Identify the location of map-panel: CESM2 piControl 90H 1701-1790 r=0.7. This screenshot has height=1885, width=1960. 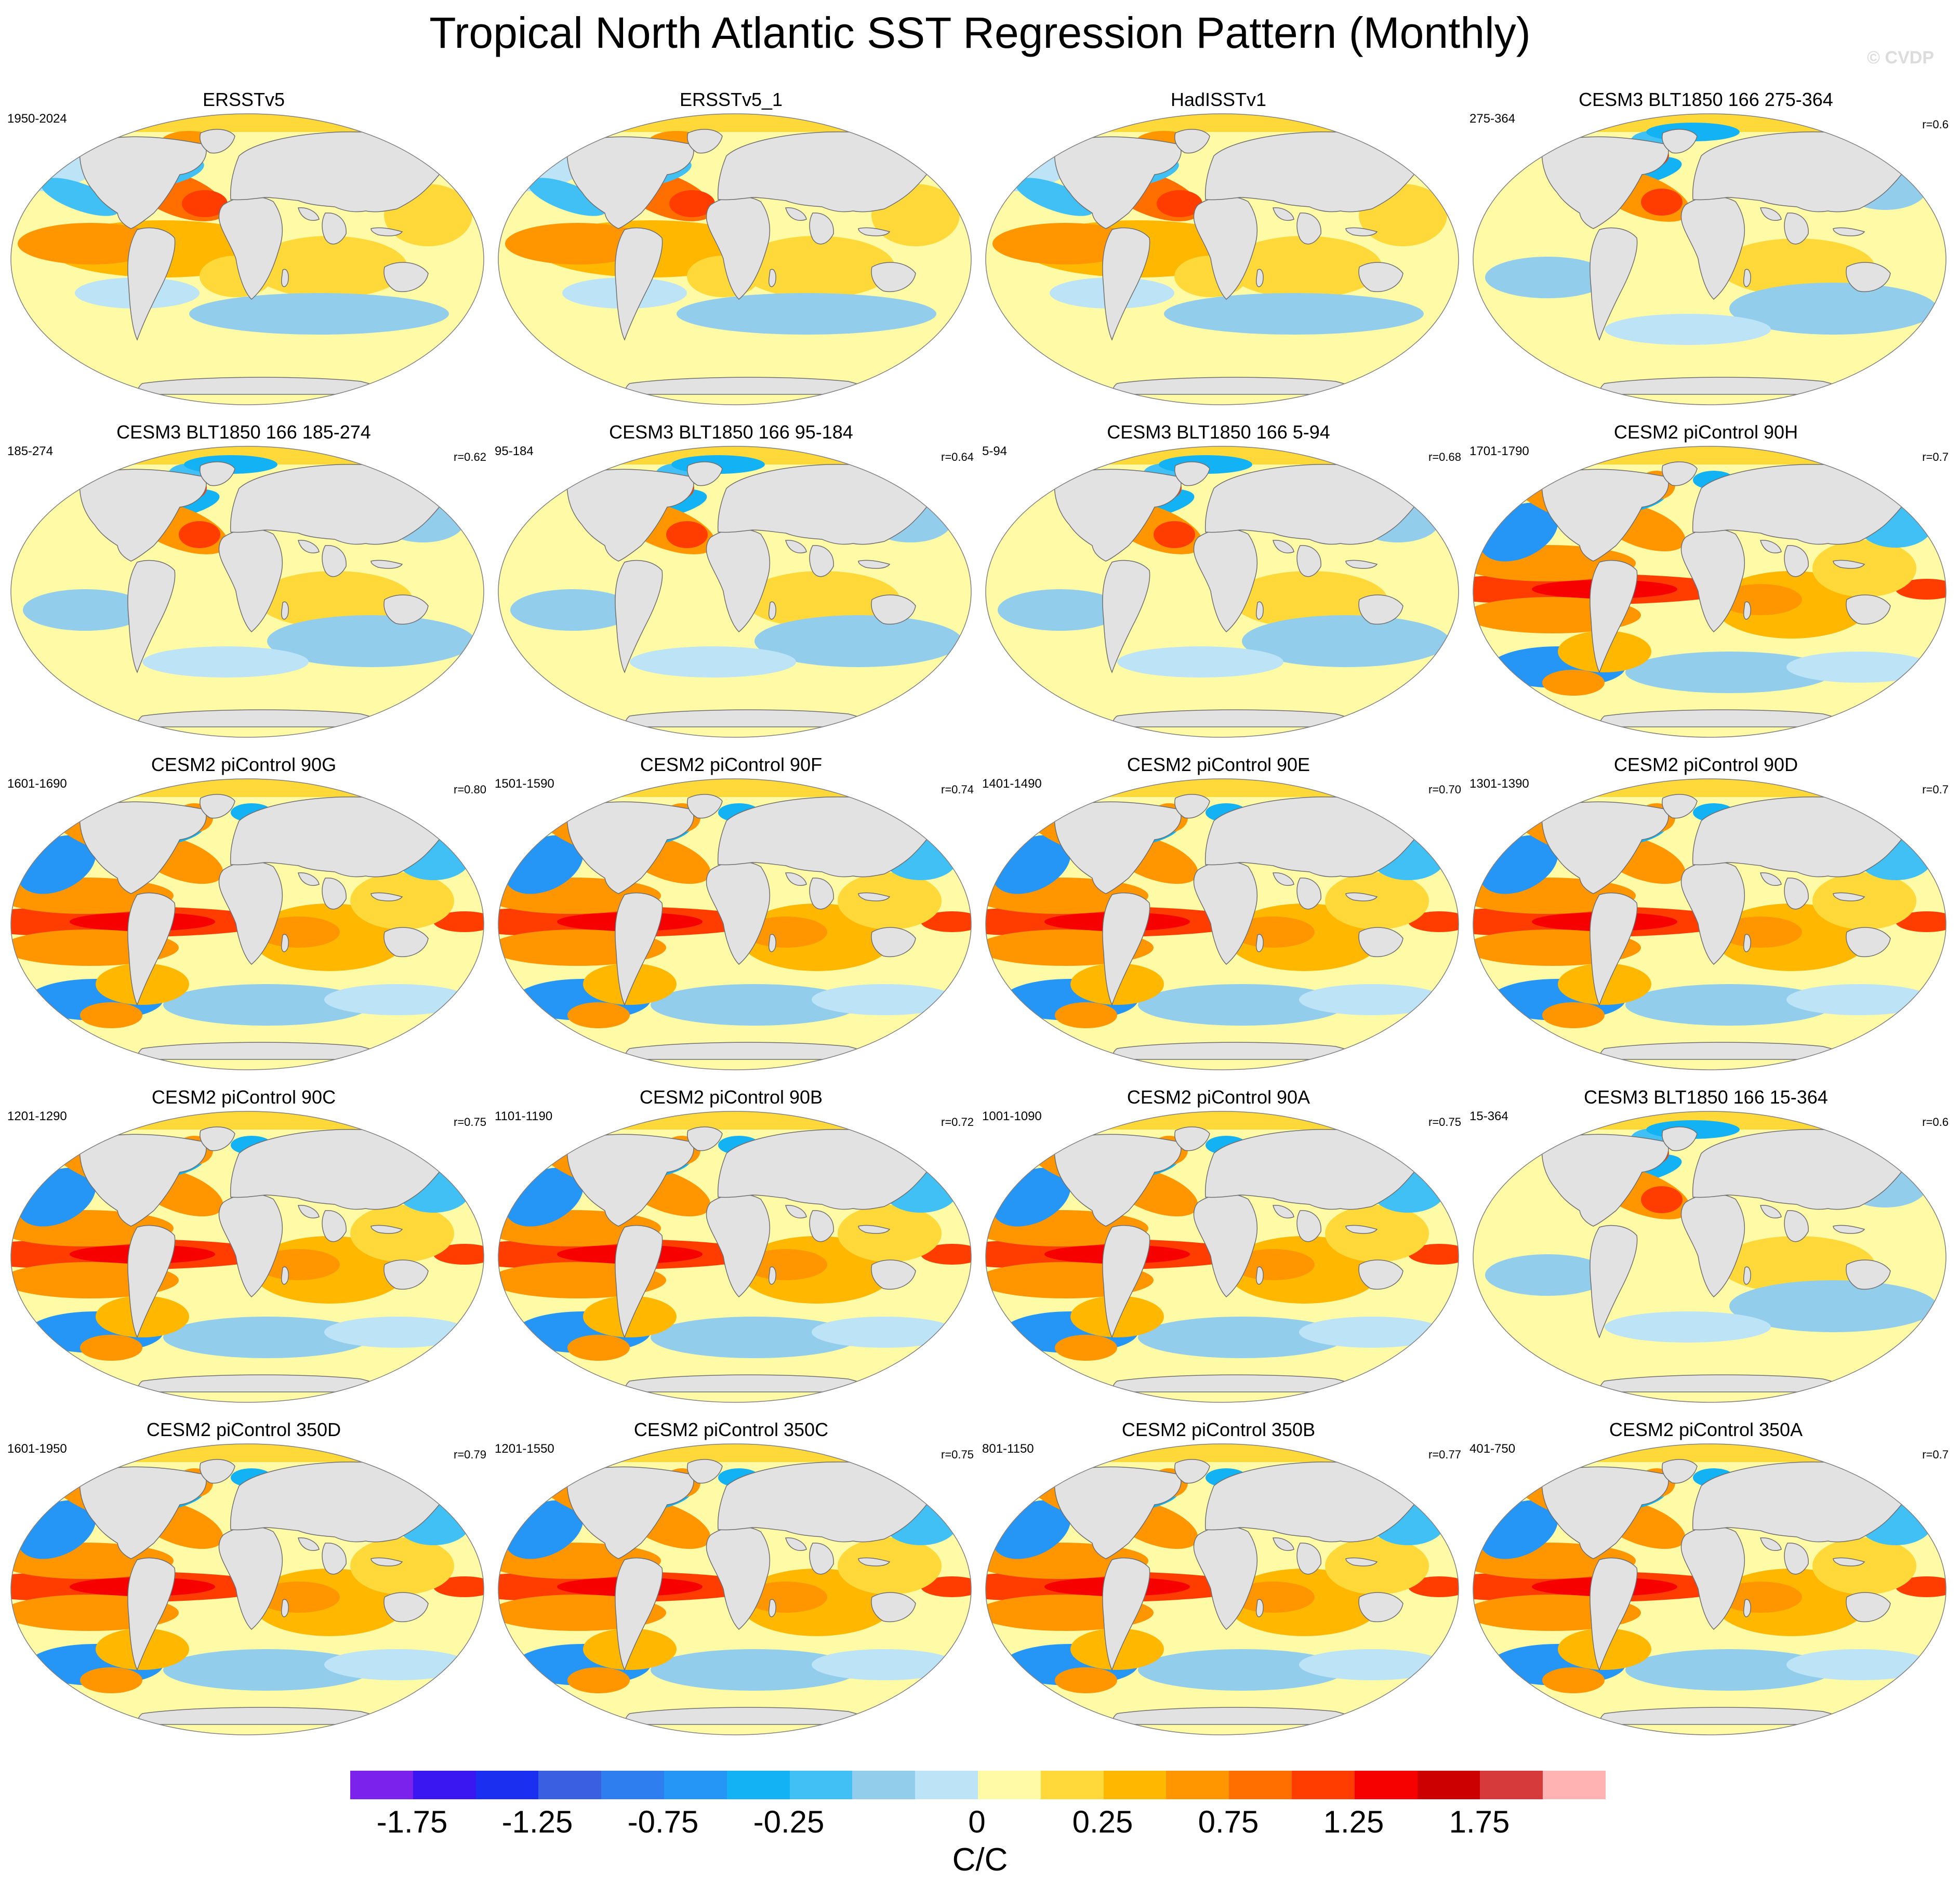
(1706, 587).